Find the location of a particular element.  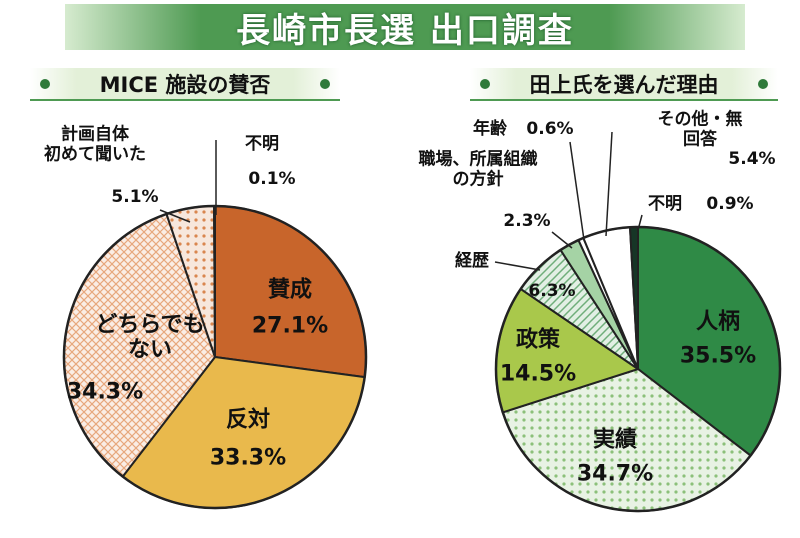

label: 27.1% is located at coordinates (290, 326).